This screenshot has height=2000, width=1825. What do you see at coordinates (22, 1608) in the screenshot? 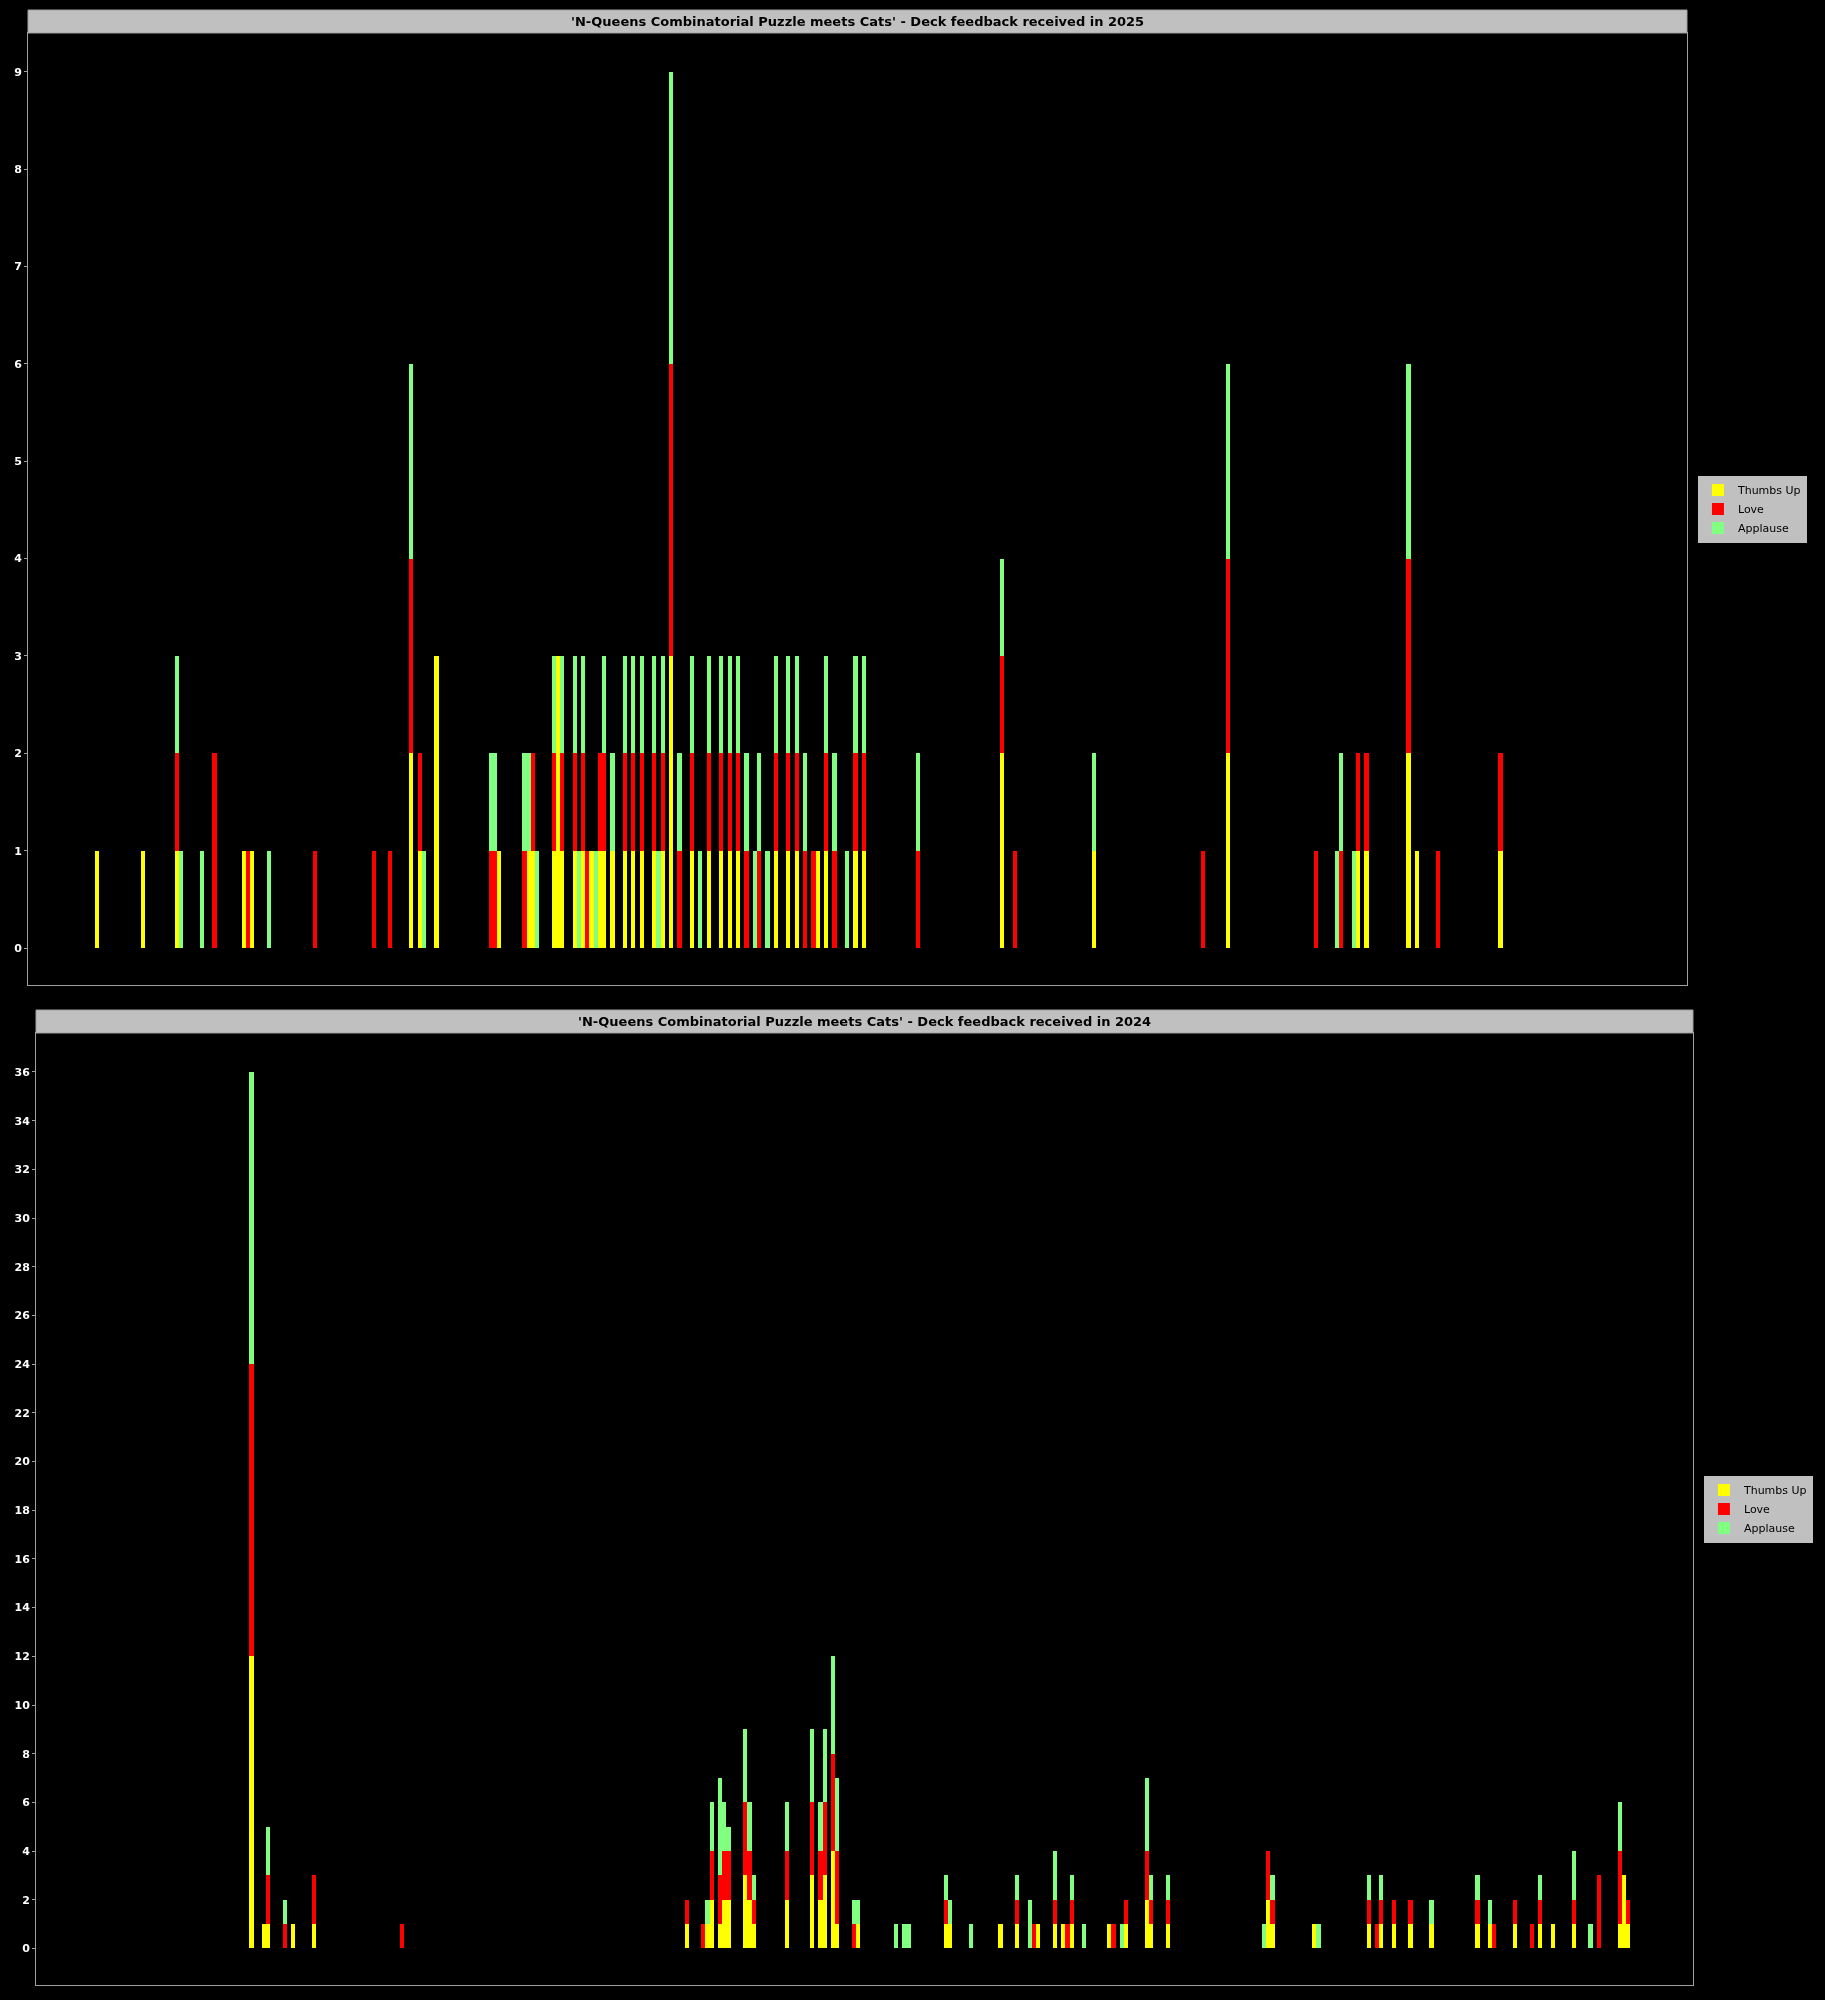
I see `y-tick-label: 14` at bounding box center [22, 1608].